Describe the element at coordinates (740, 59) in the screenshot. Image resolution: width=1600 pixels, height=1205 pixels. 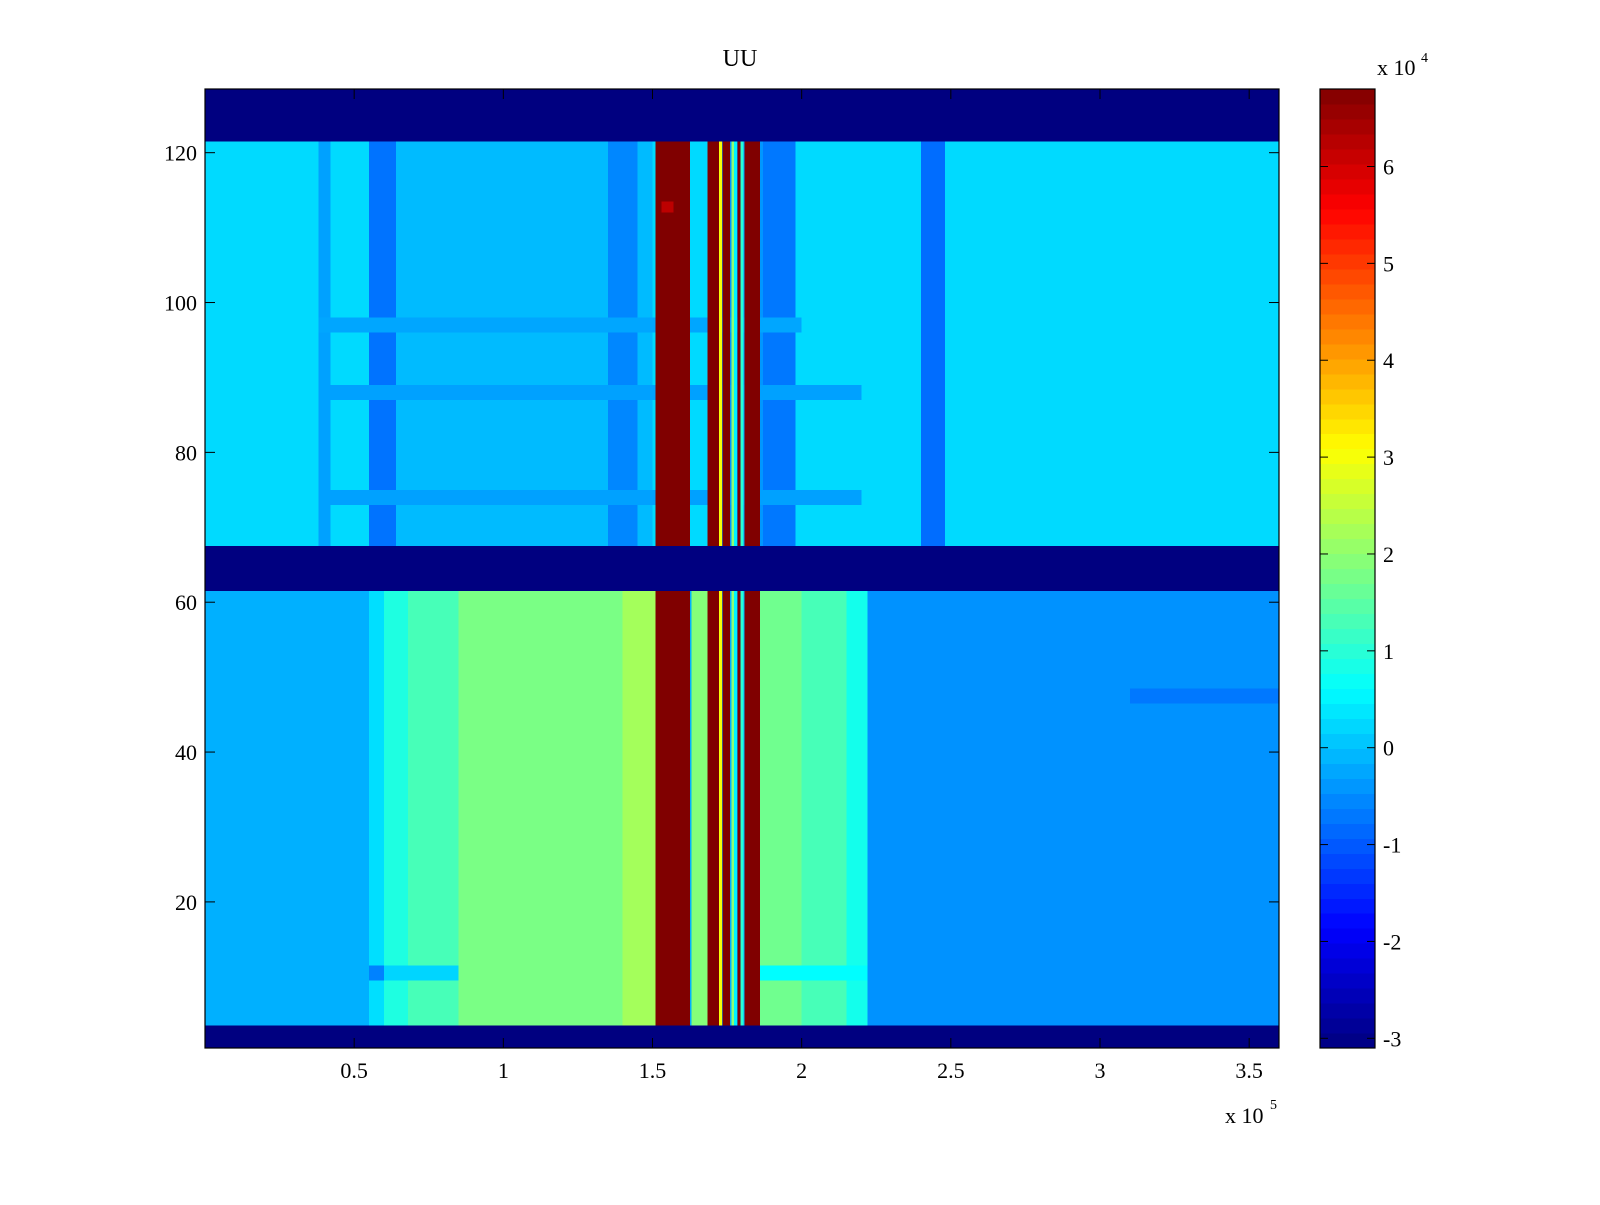
I see `chart-title: UU` at that location.